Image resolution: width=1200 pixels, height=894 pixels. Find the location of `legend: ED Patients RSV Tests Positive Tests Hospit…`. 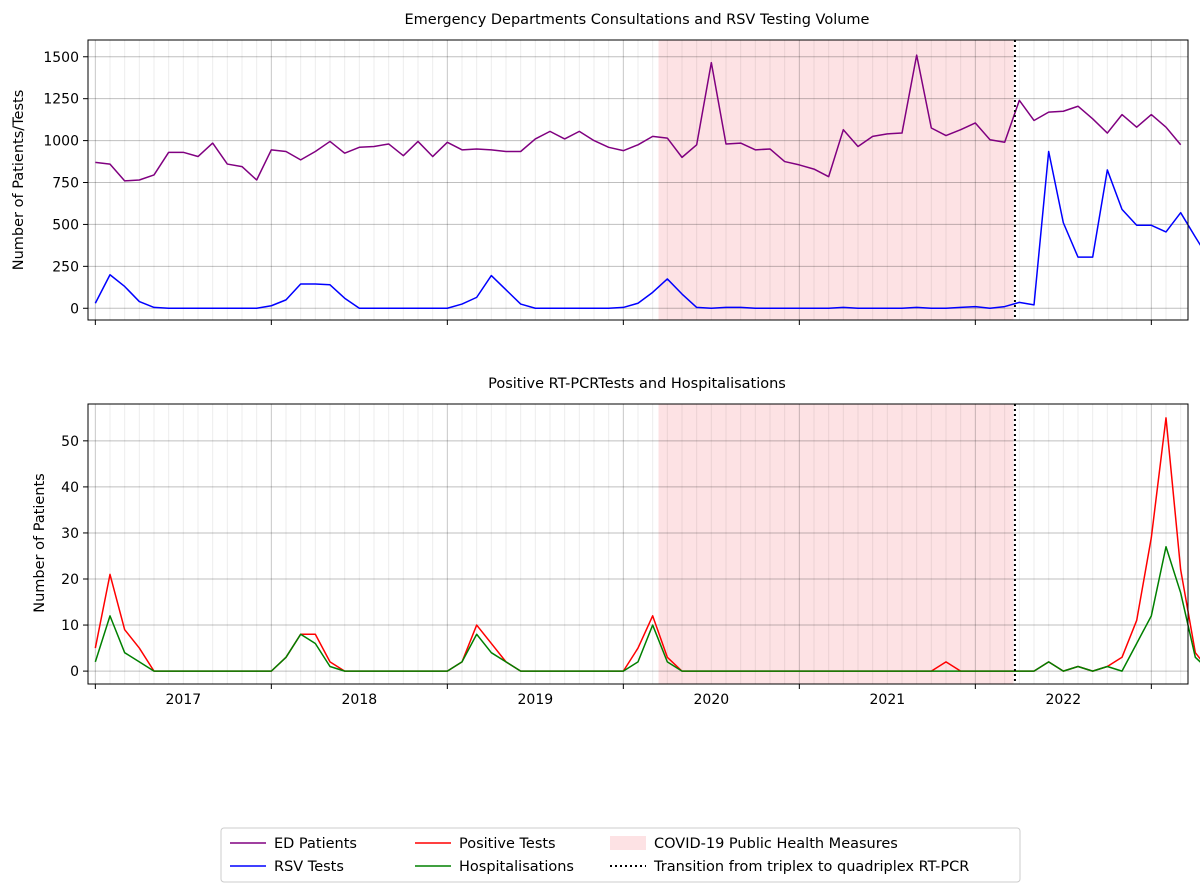

legend: ED Patients RSV Tests Positive Tests Hospit… is located at coordinates (620, 855).